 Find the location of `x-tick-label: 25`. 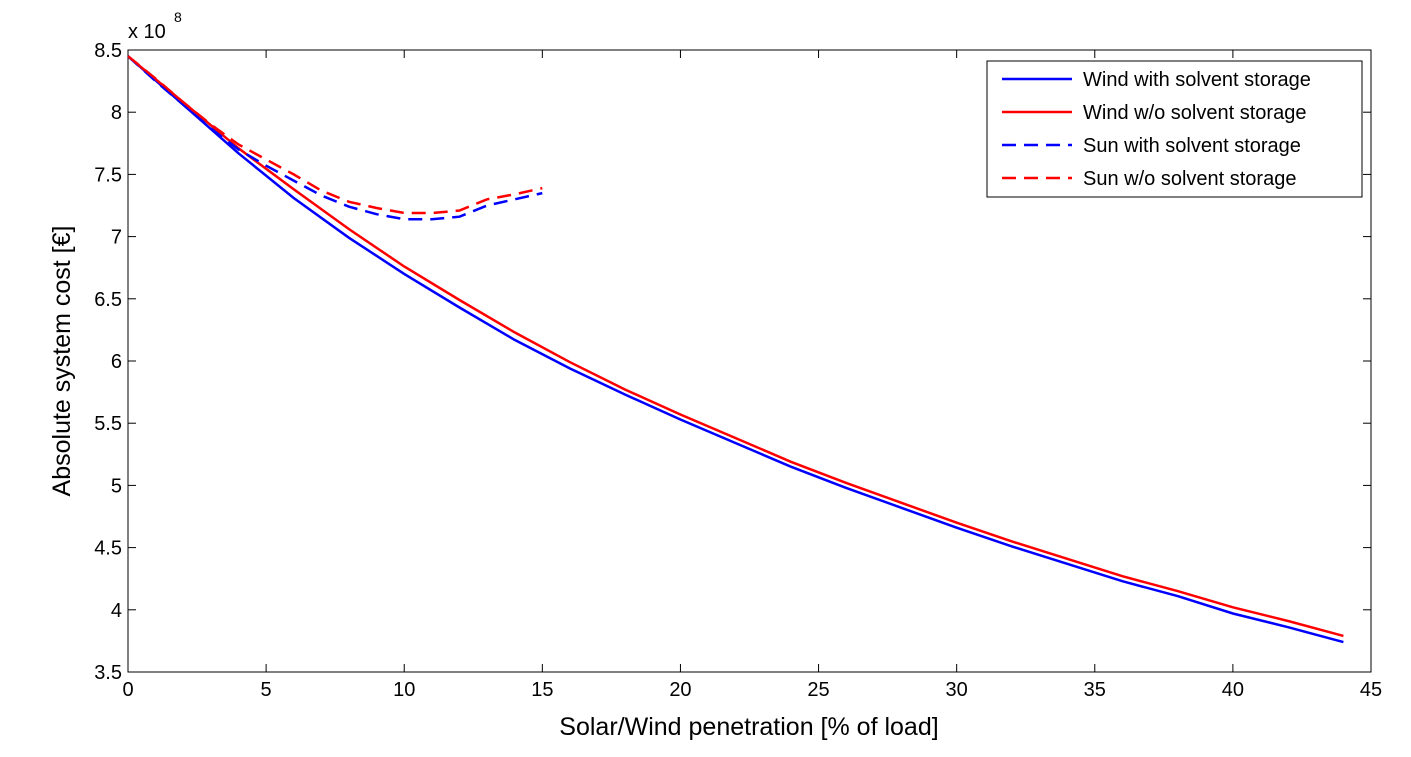

x-tick-label: 25 is located at coordinates (818, 690).